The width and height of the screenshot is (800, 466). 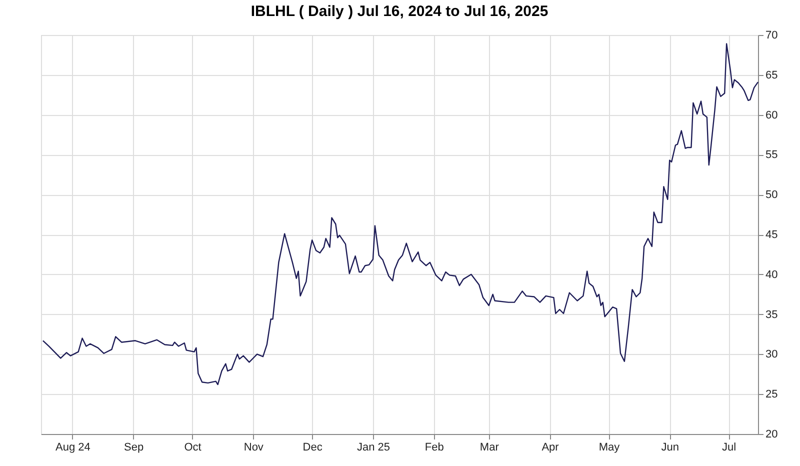 What do you see at coordinates (434, 448) in the screenshot?
I see `x-tick-label: Feb` at bounding box center [434, 448].